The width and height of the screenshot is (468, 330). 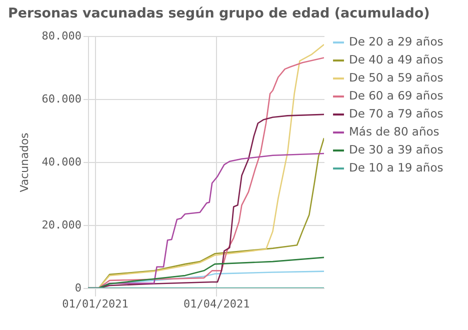 I want to click on y-tick-label: 40.000, so click(x=62, y=162).